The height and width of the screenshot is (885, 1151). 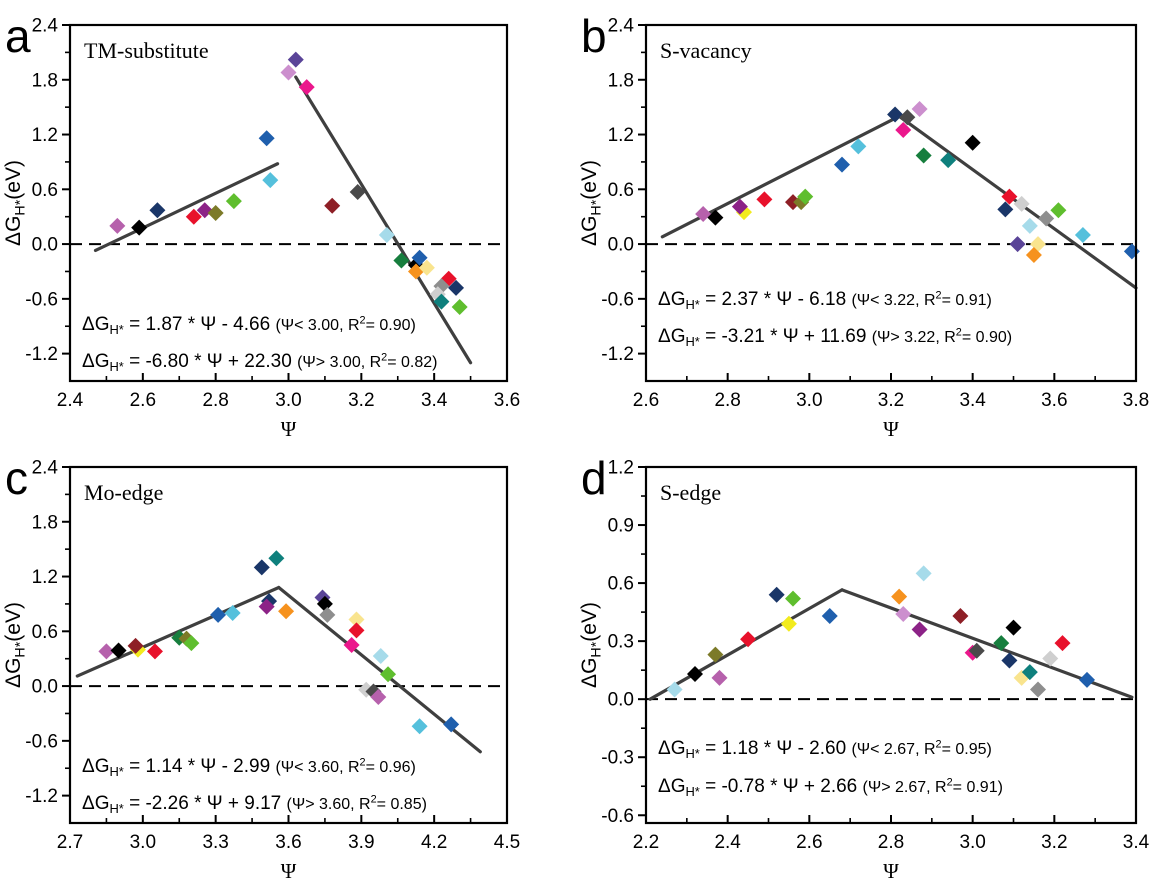 I want to click on x-axis-tick-label: 2.8, so click(x=727, y=400).